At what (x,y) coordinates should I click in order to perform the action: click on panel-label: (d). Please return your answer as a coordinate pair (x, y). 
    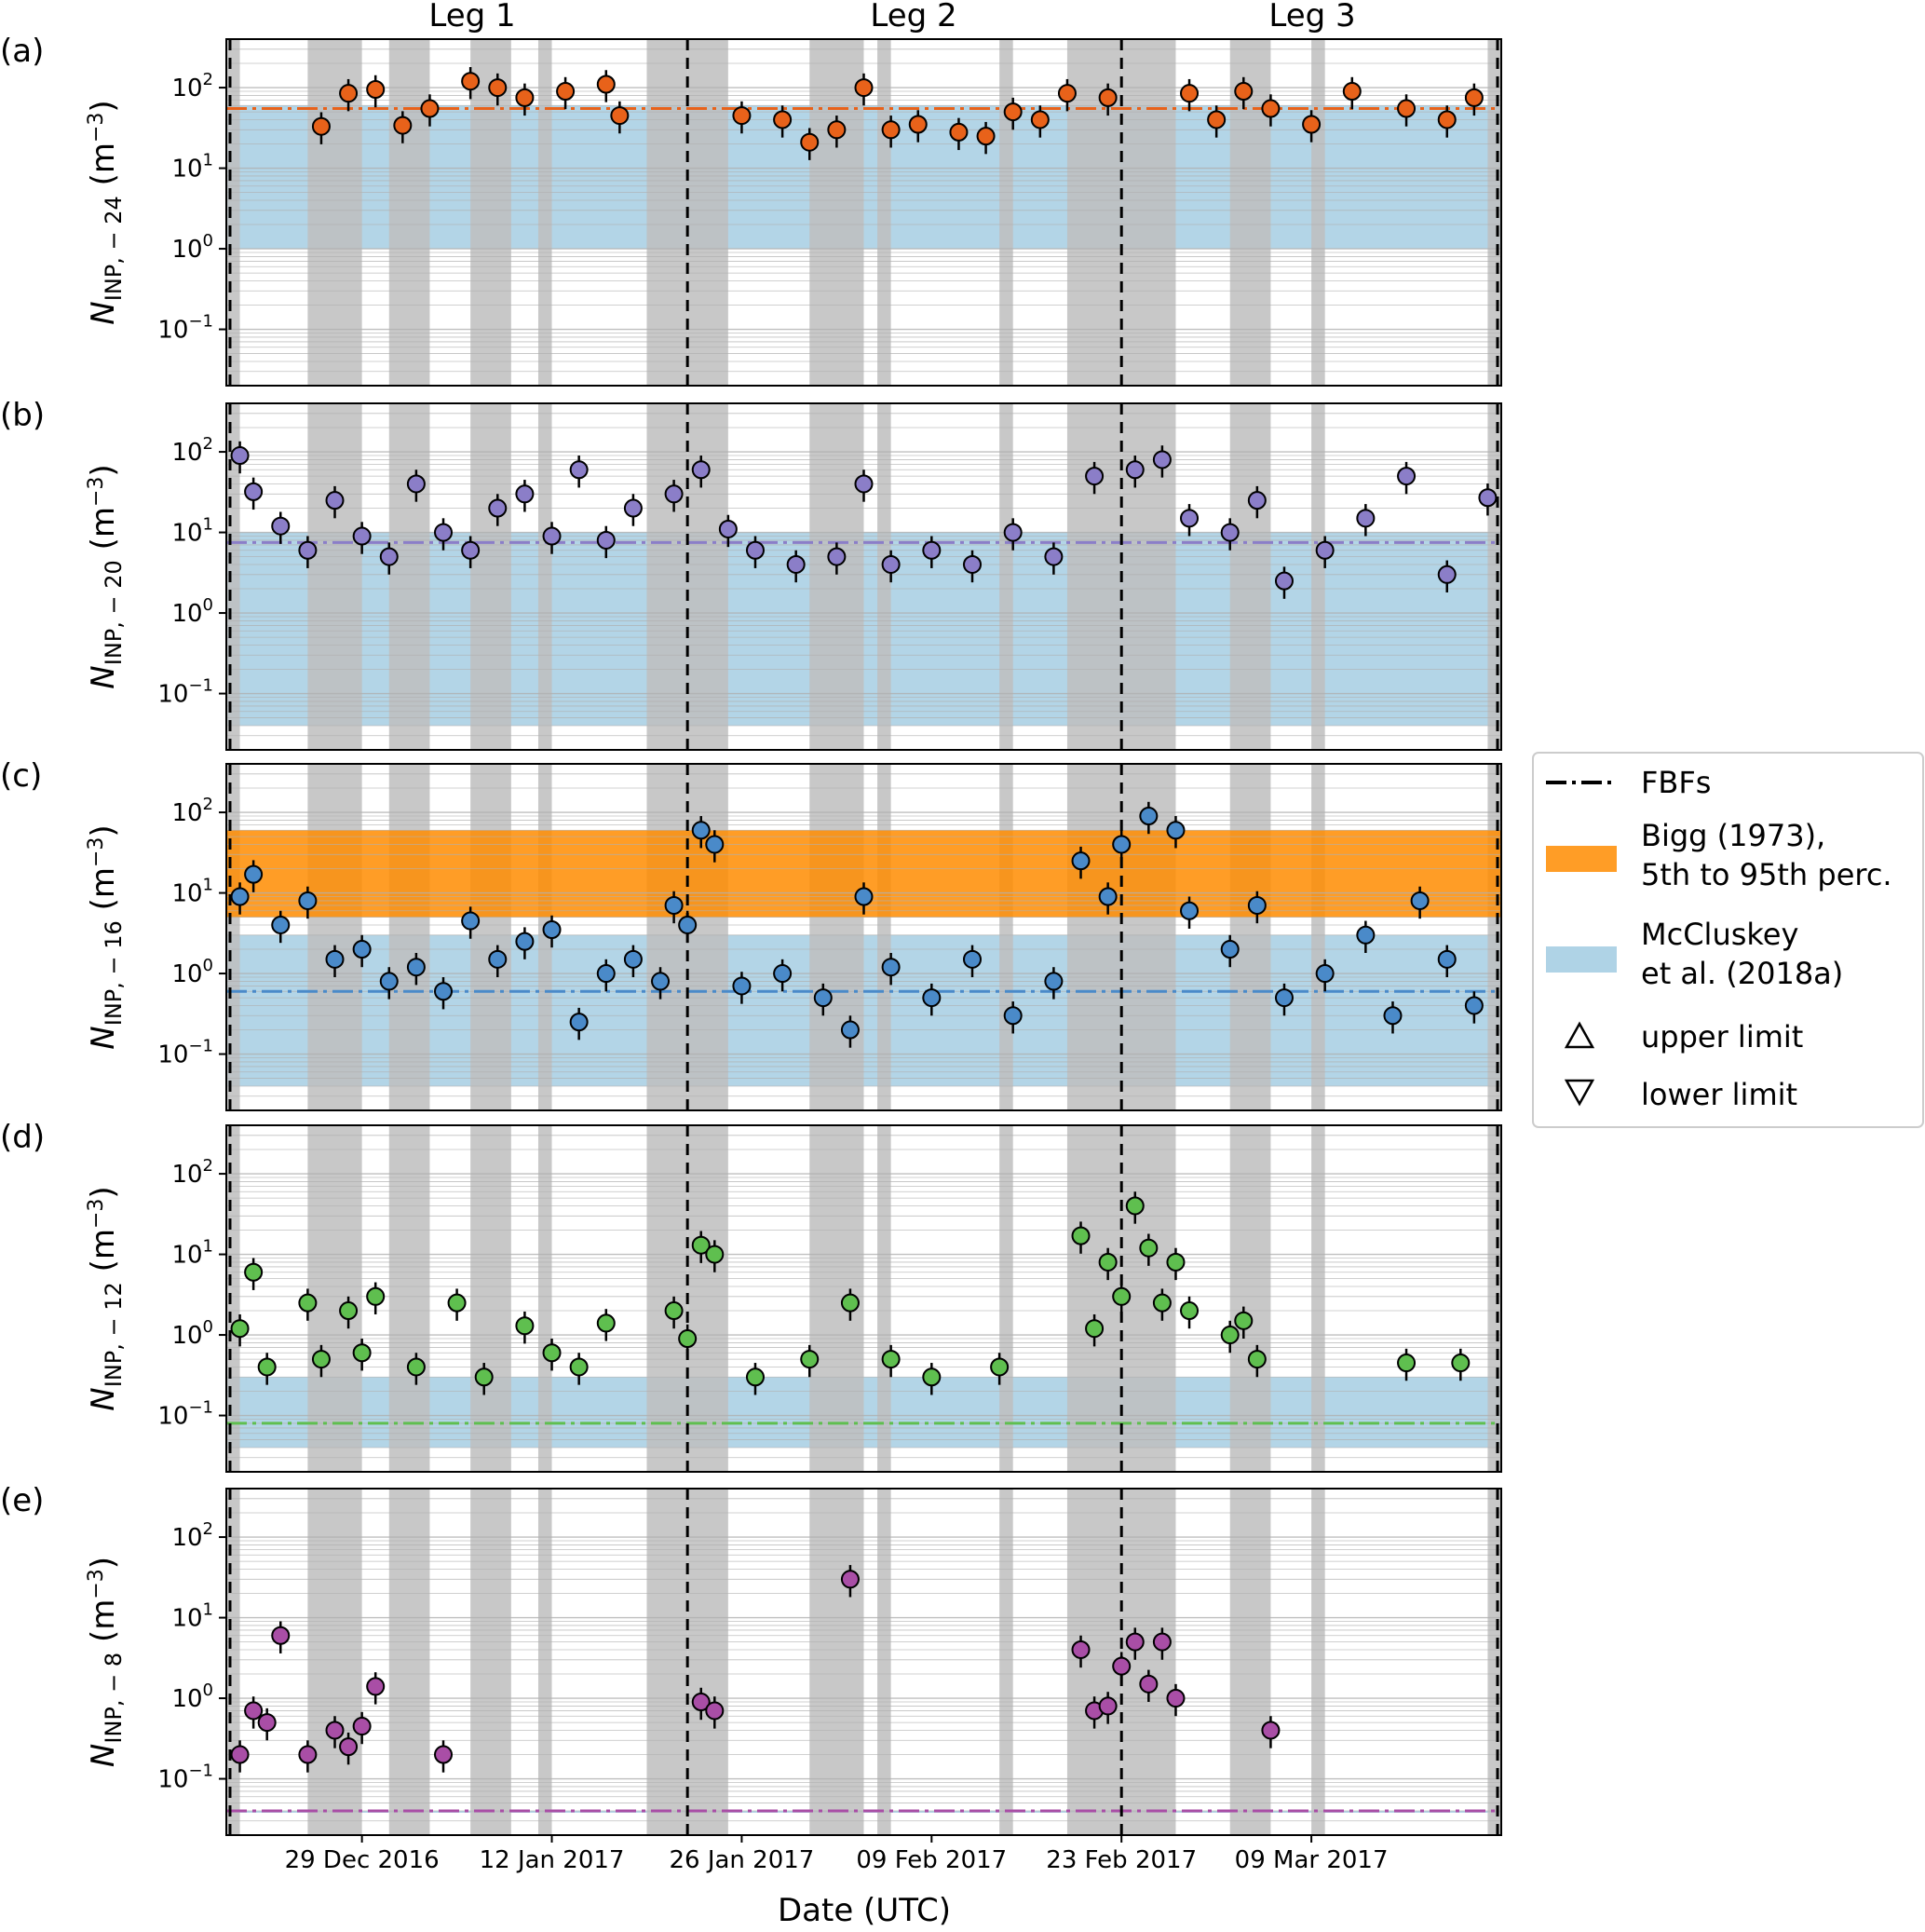
    Looking at the image, I should click on (22, 1138).